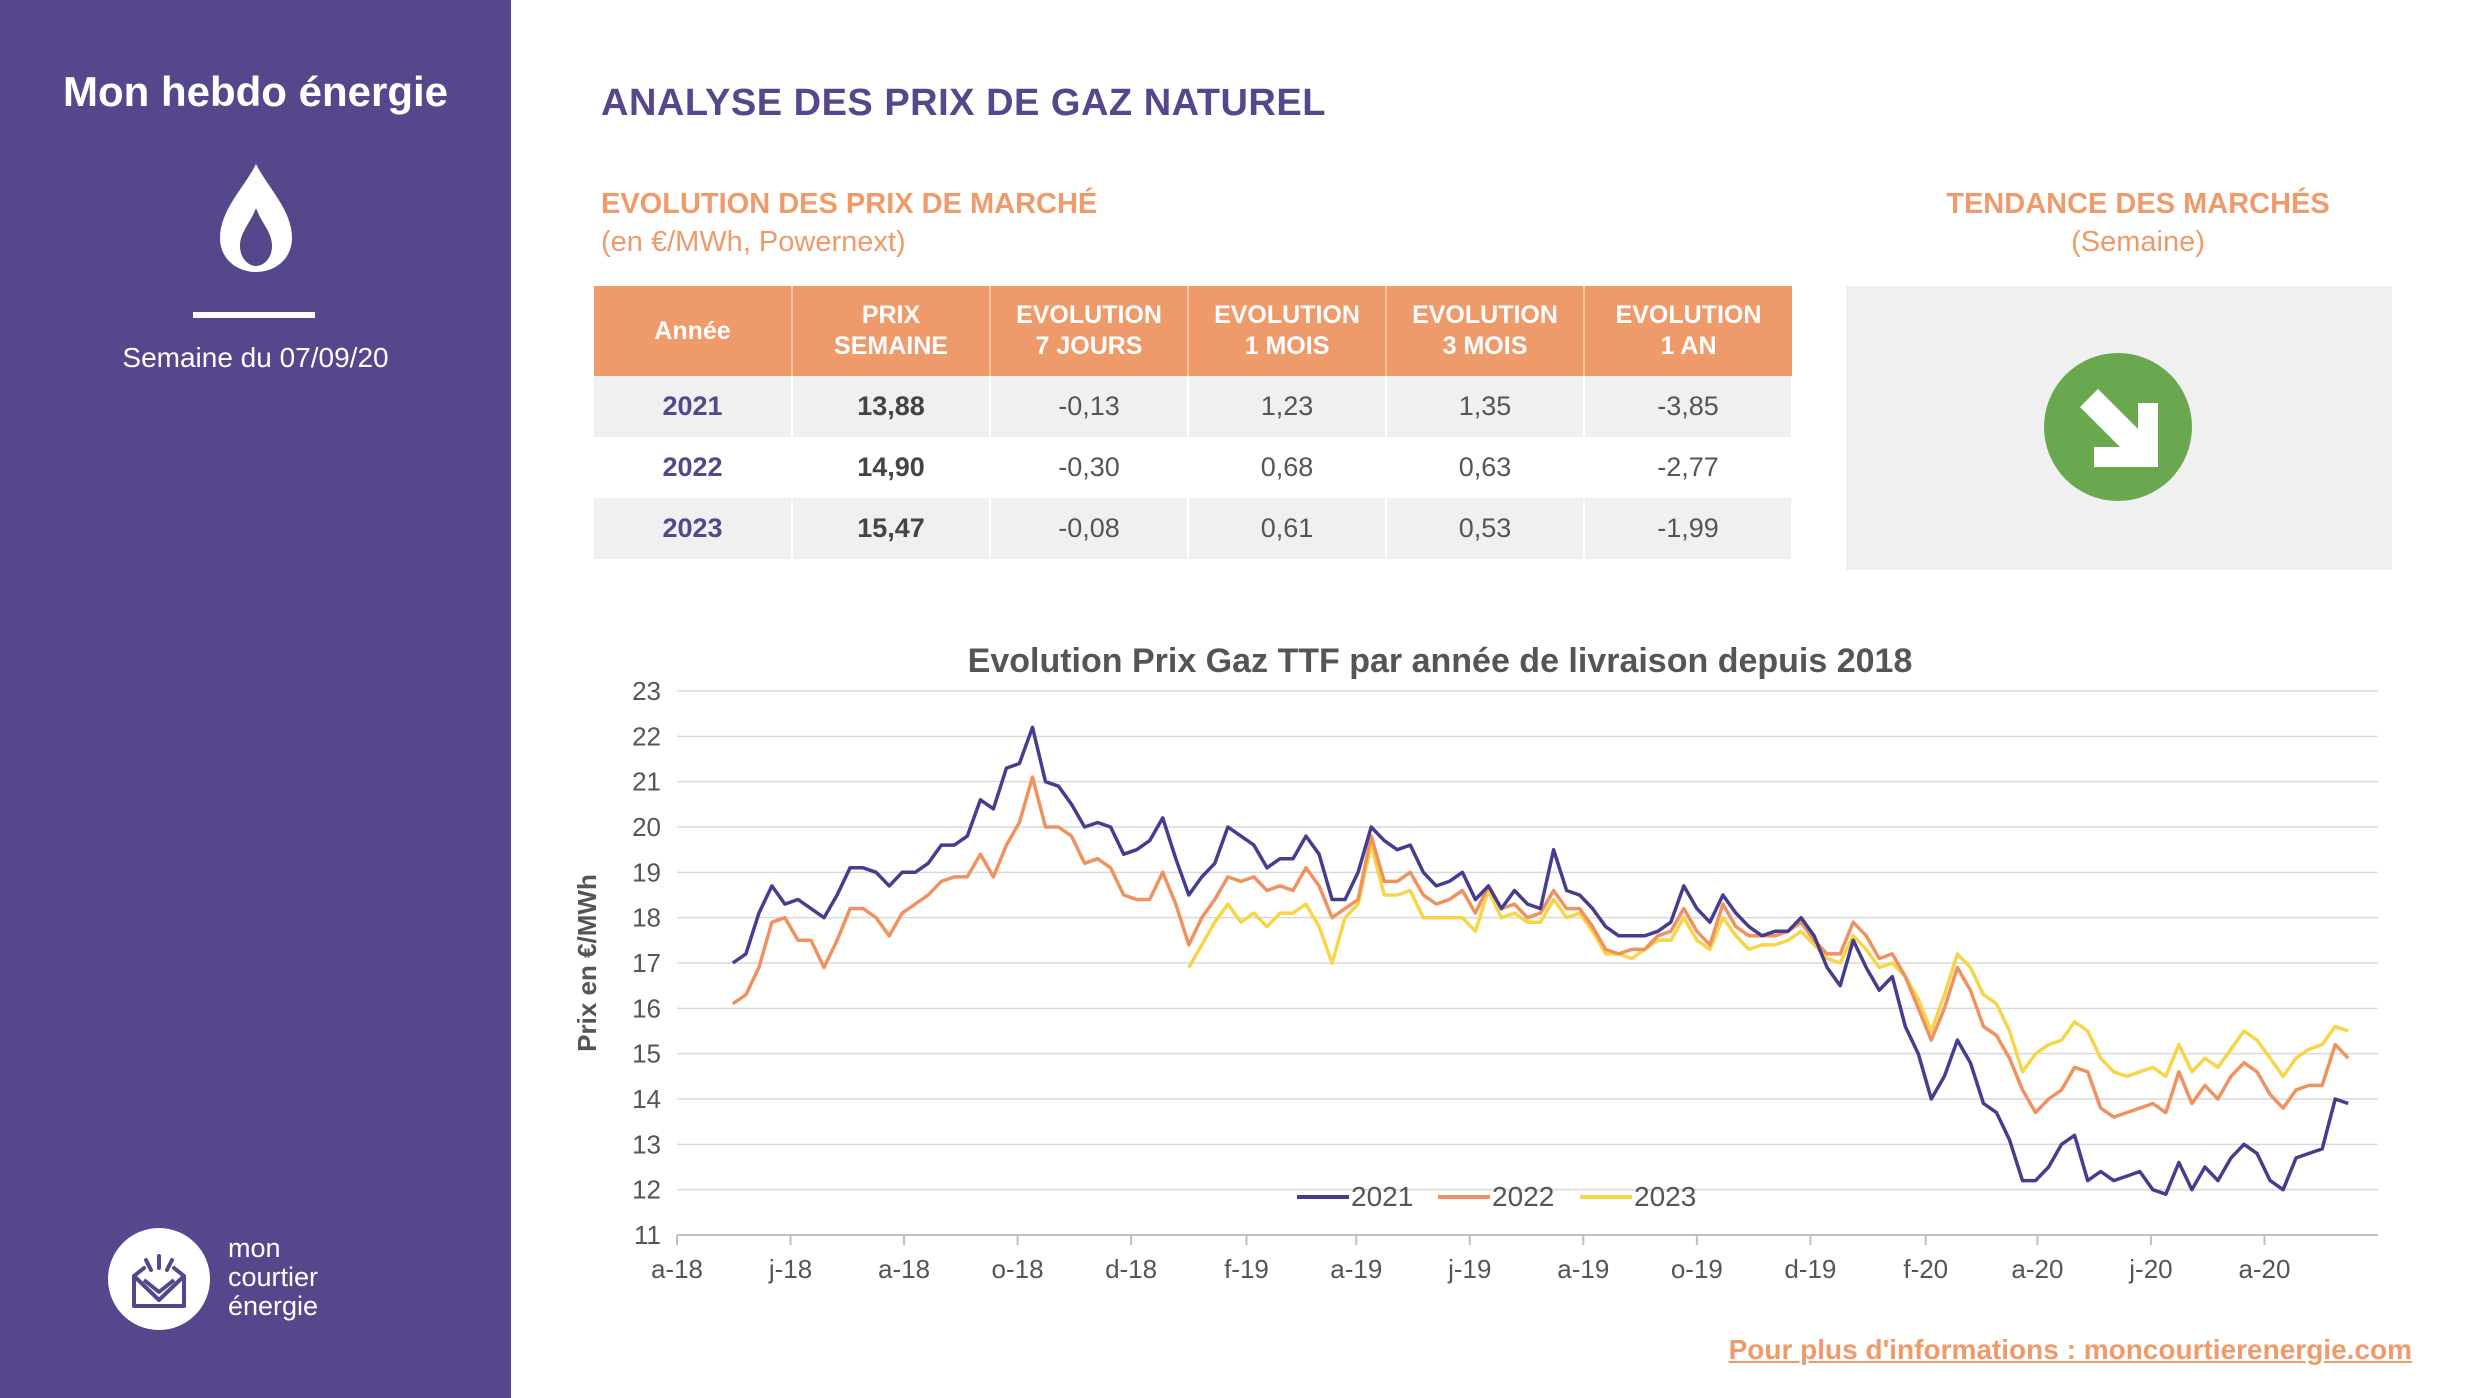 The image size is (2482, 1398). What do you see at coordinates (255, 357) in the screenshot?
I see `week-label: Semaine du 07/09/20` at bounding box center [255, 357].